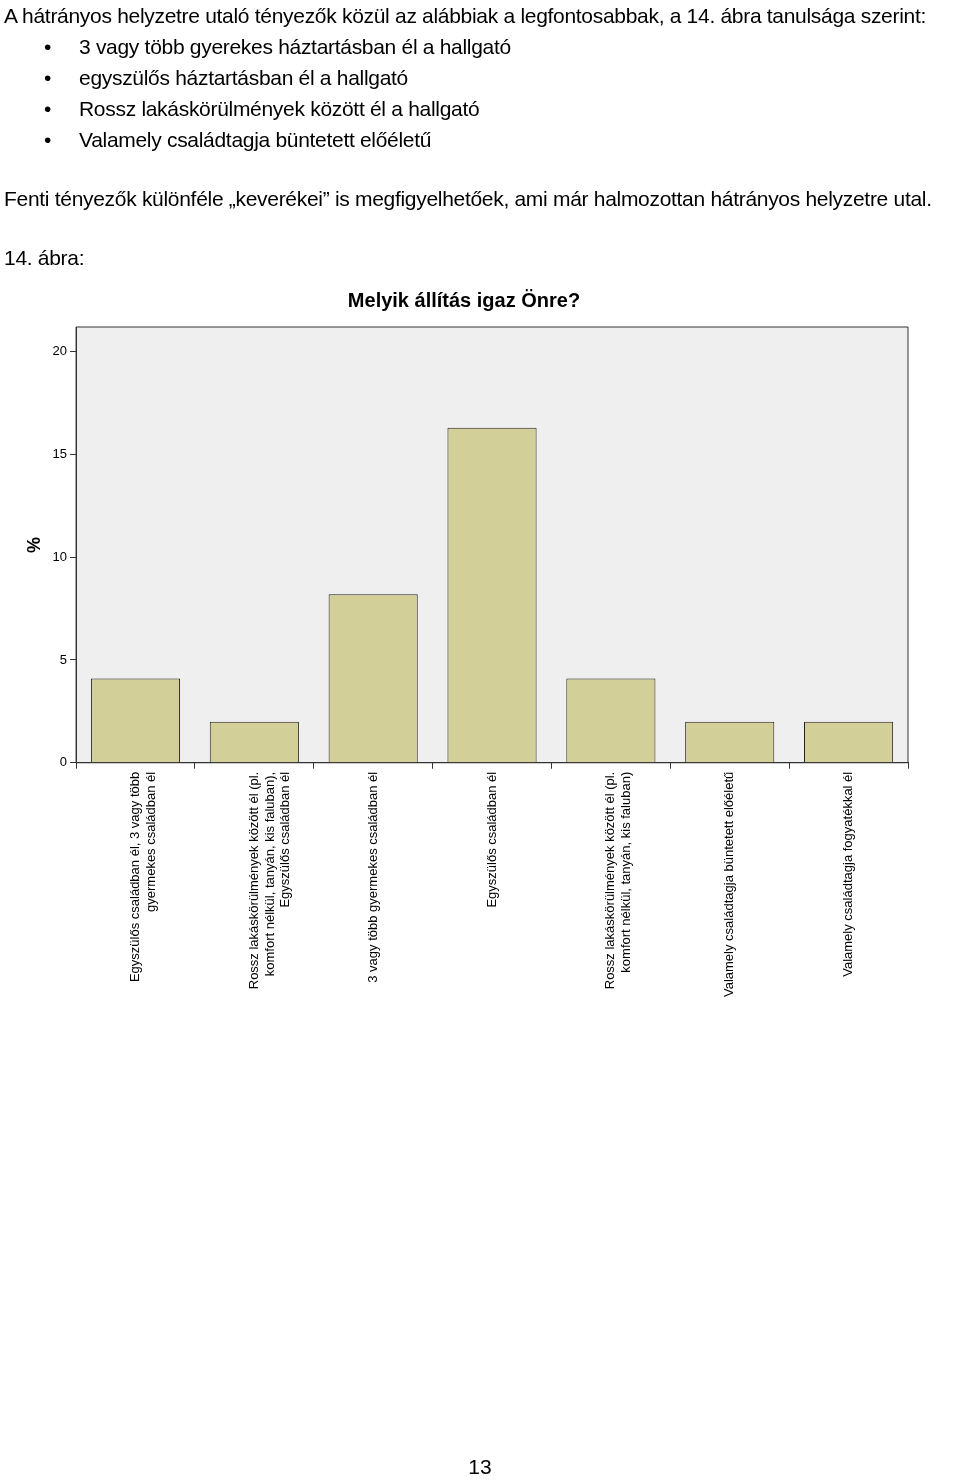 The image size is (960, 1483). Describe the element at coordinates (63, 762) in the screenshot. I see `y-tick-label: 0` at that location.